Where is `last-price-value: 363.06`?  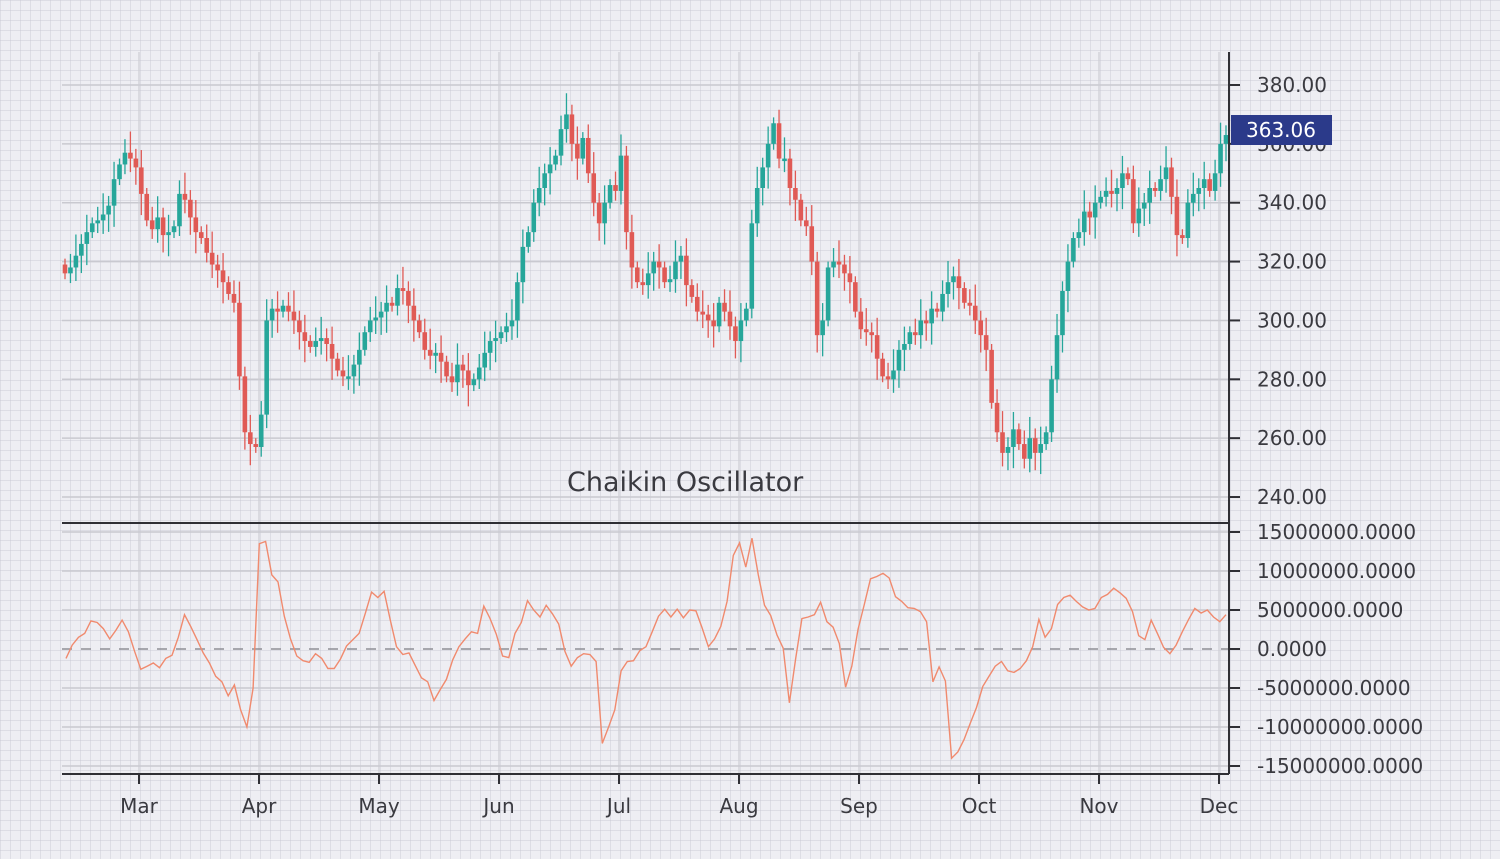 last-price-value: 363.06 is located at coordinates (1281, 130).